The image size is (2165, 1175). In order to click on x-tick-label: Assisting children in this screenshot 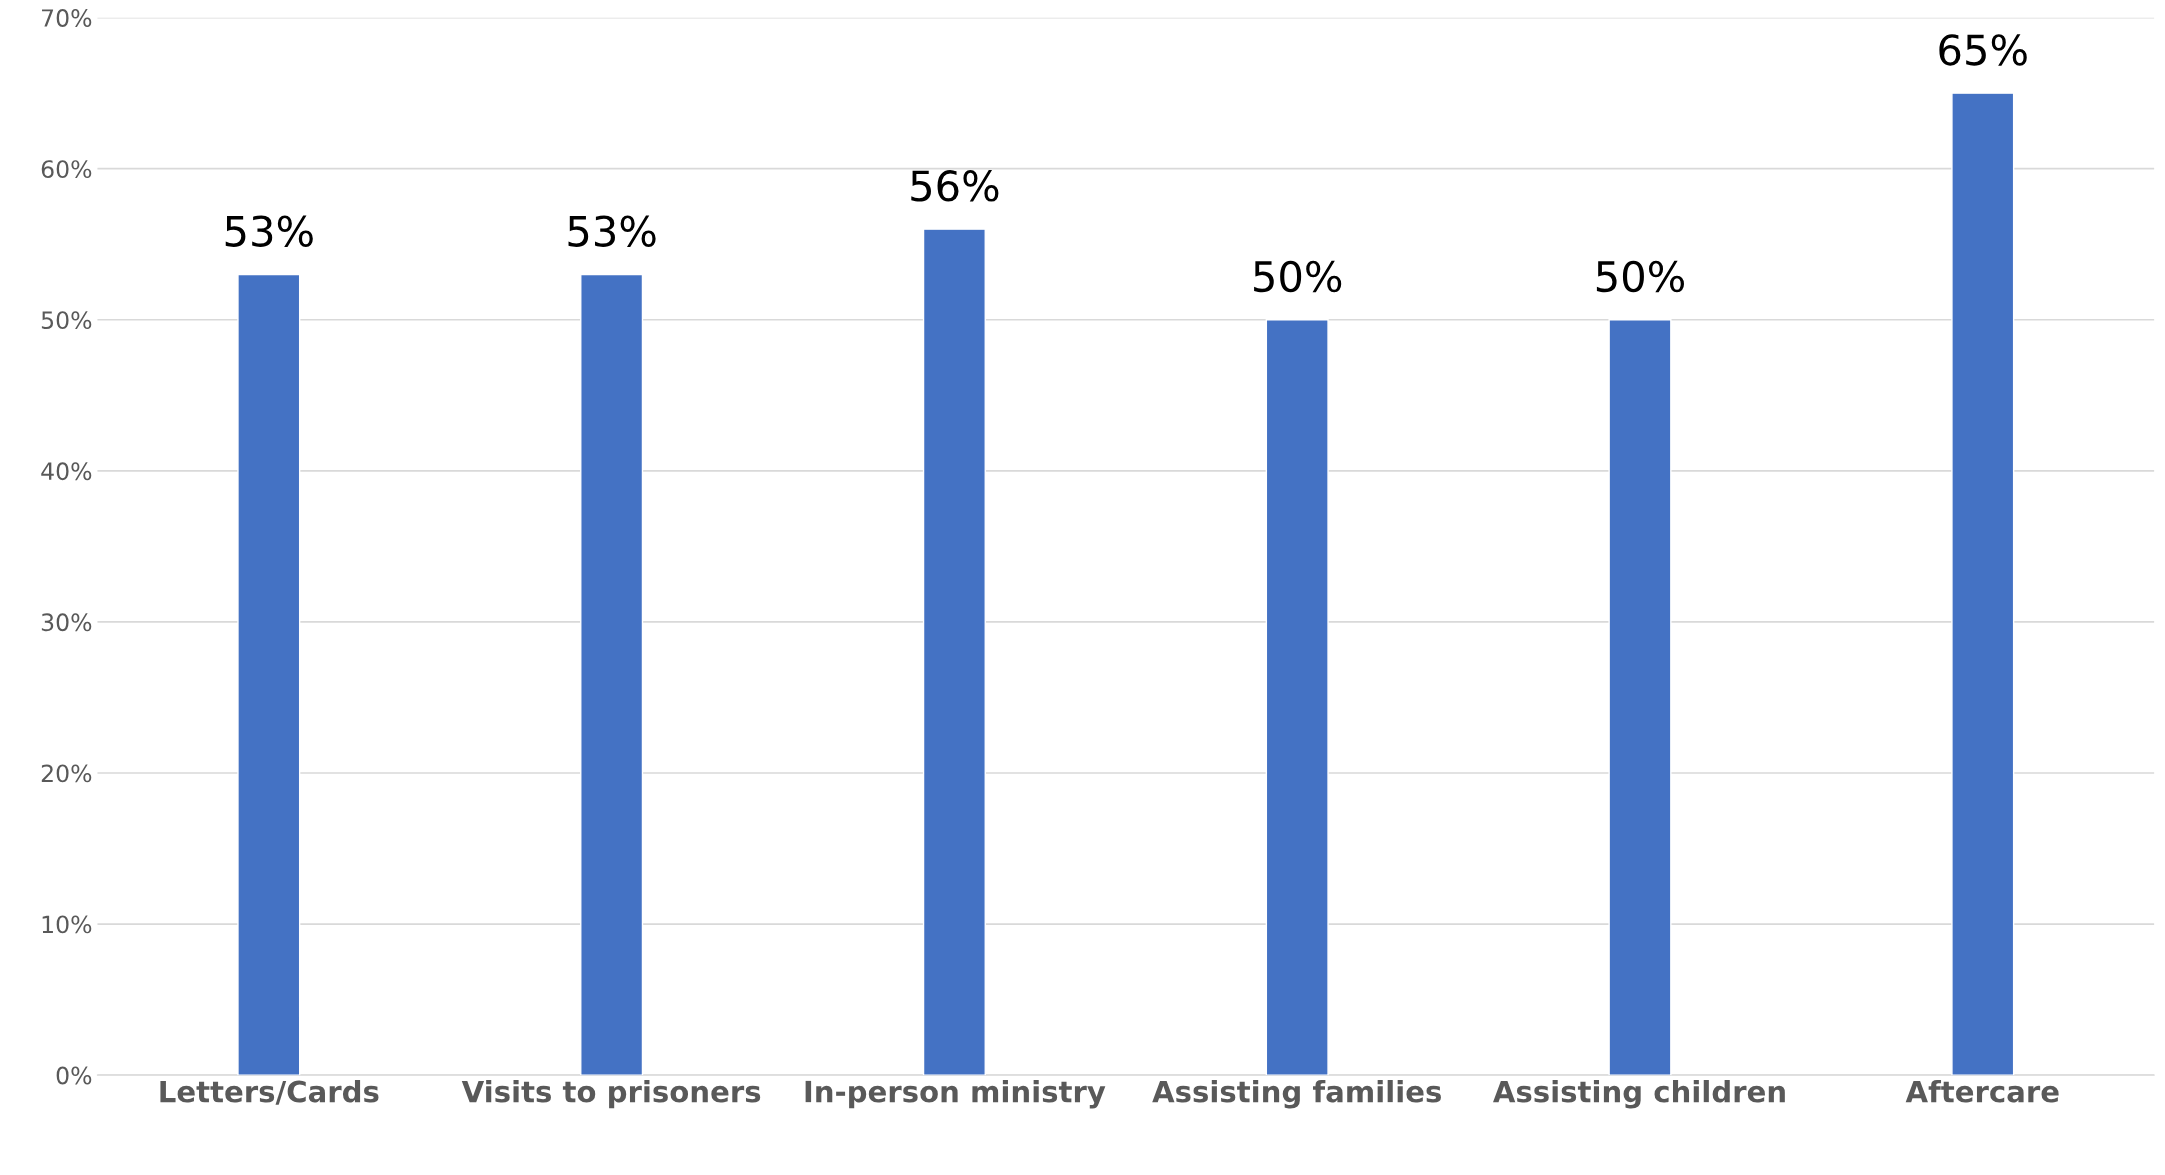, I will do `click(1639, 1094)`.